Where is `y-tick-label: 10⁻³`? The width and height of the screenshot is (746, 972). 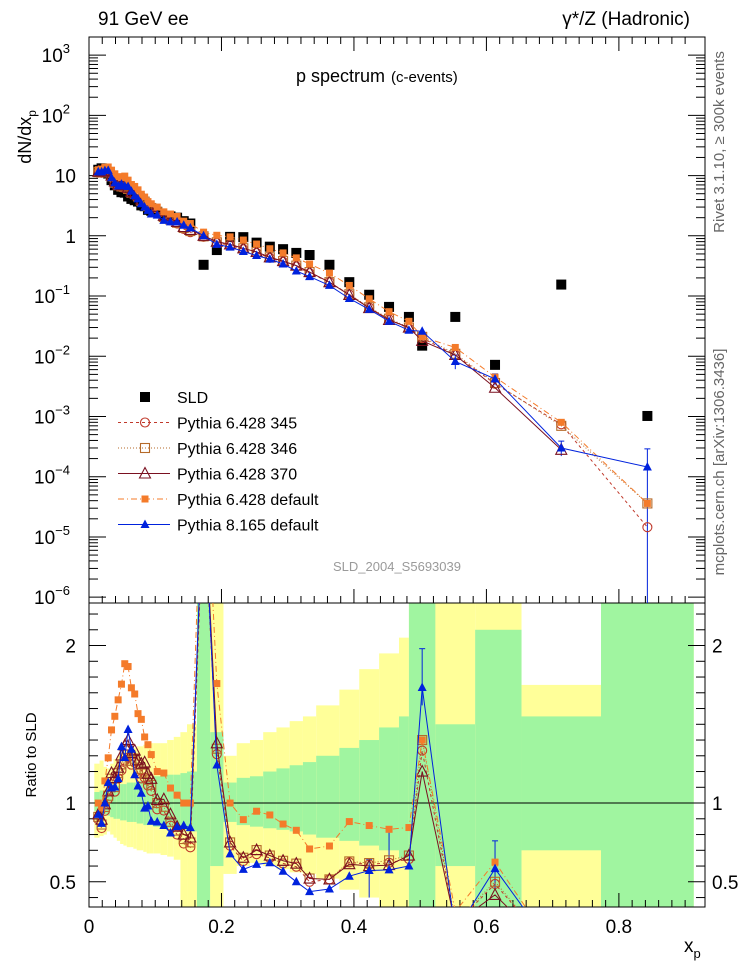
y-tick-label: 10⁻³ is located at coordinates (52, 415).